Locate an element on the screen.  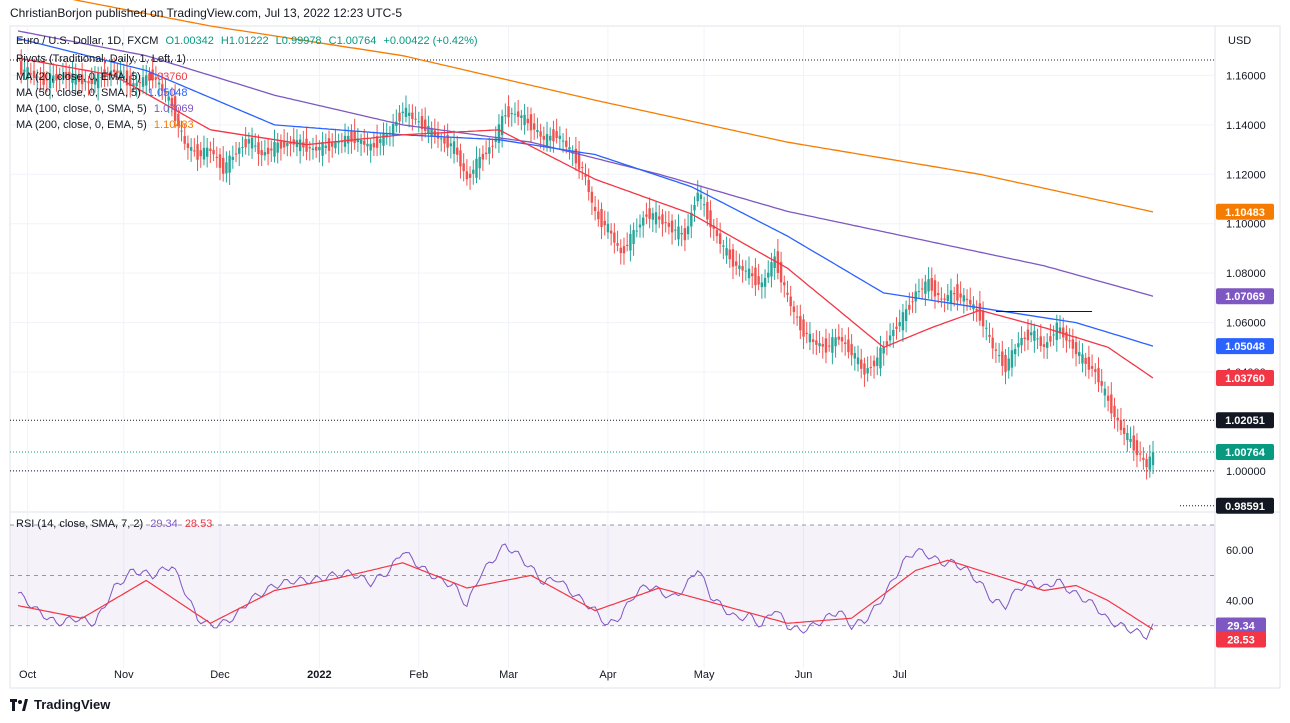
ma20-label: MA (20, close, 0, EMA, 5) is located at coordinates (78, 77).